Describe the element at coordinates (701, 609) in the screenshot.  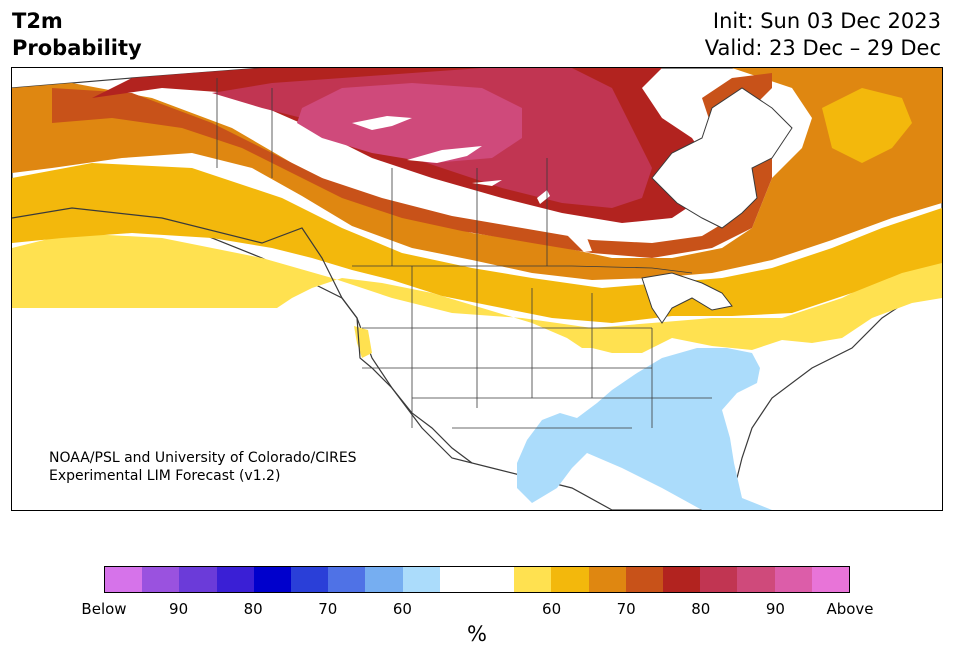
I see `colorbar-tick-7: 80` at that location.